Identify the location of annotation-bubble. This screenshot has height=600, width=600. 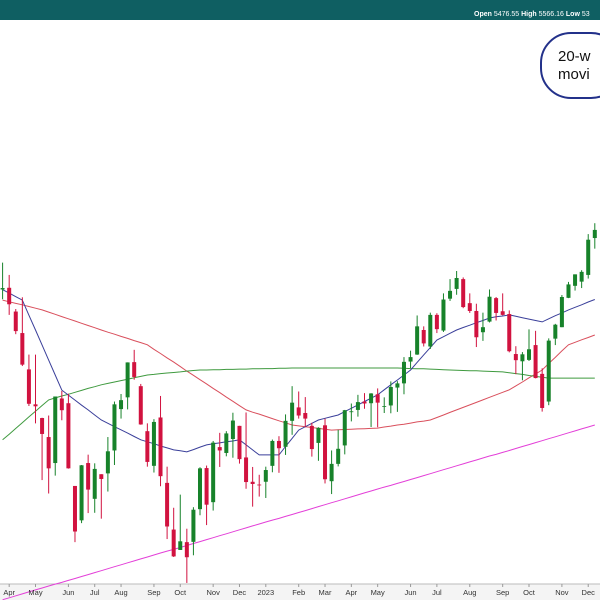
(570, 65).